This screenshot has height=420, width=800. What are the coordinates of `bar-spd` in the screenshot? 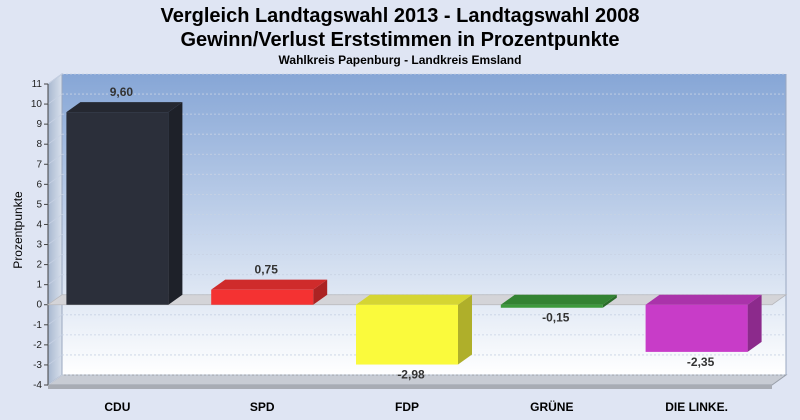 It's located at (269, 292).